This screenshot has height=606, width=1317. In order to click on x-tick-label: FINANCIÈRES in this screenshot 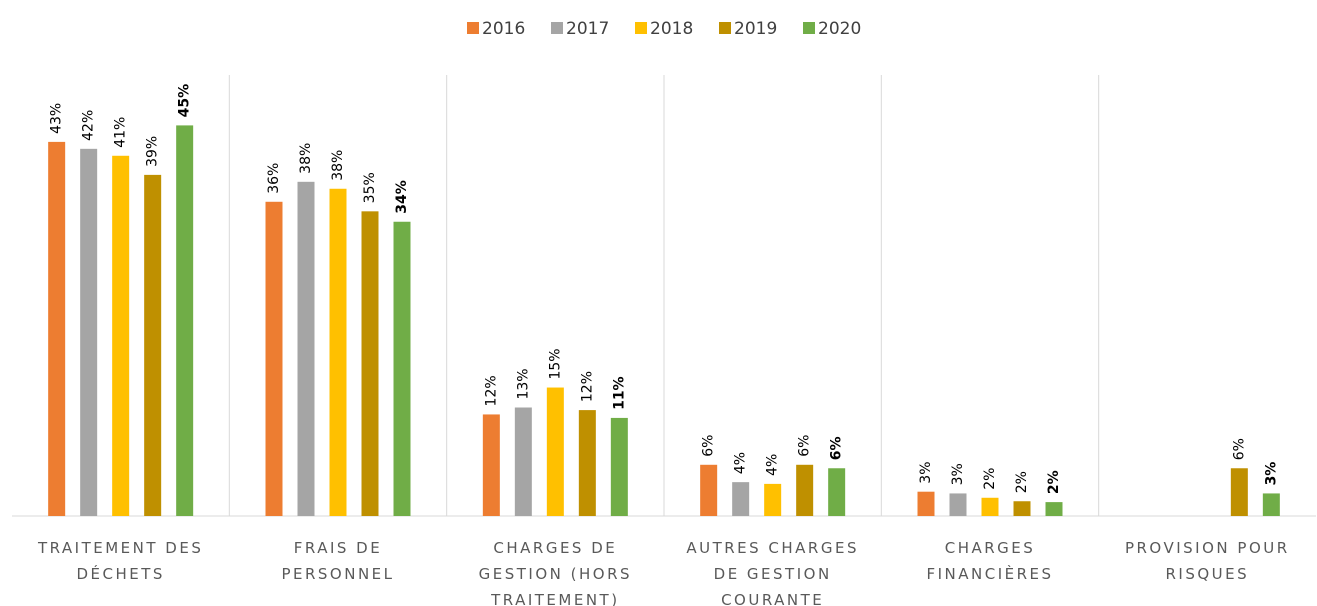, I will do `click(989, 573)`.